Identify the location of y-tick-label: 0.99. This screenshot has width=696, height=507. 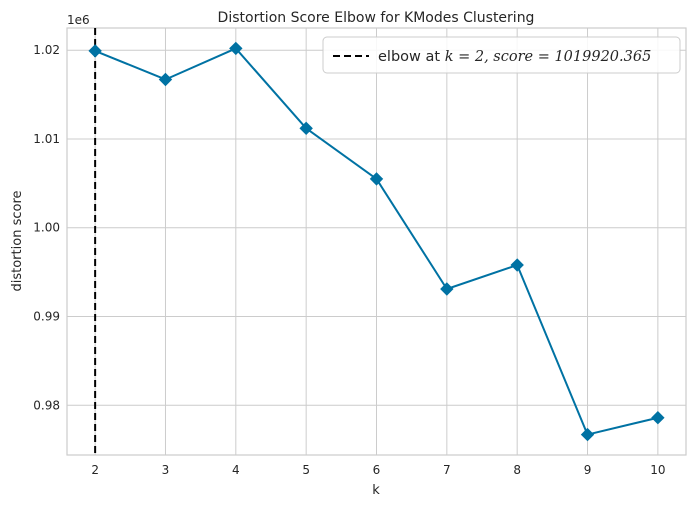
(46, 317).